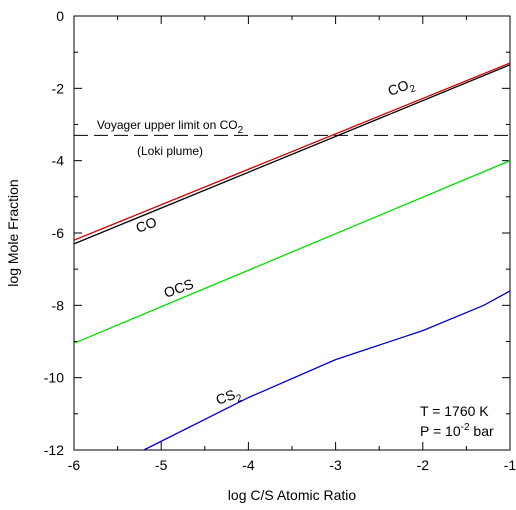  Describe the element at coordinates (423, 465) in the screenshot. I see `x-tick-label: -2` at that location.